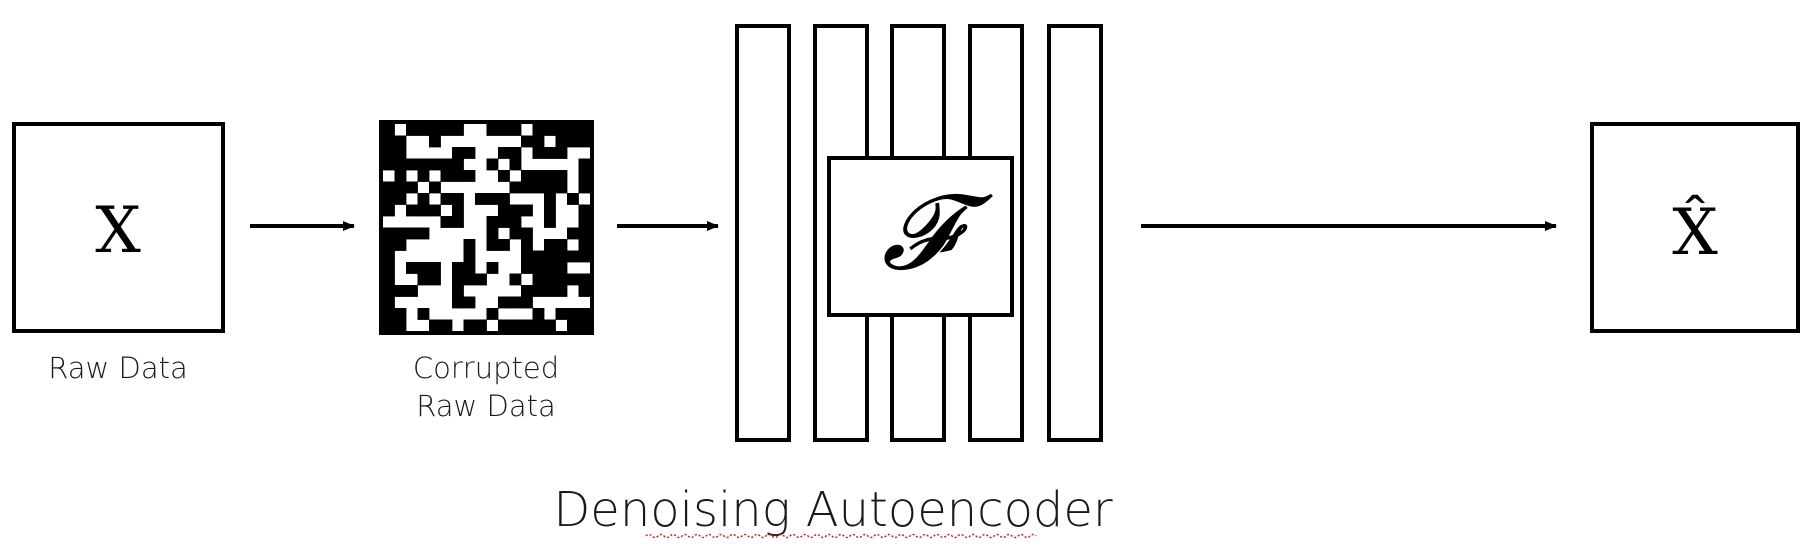  I want to click on reconstructed-symbol: X̂, so click(1695, 232).